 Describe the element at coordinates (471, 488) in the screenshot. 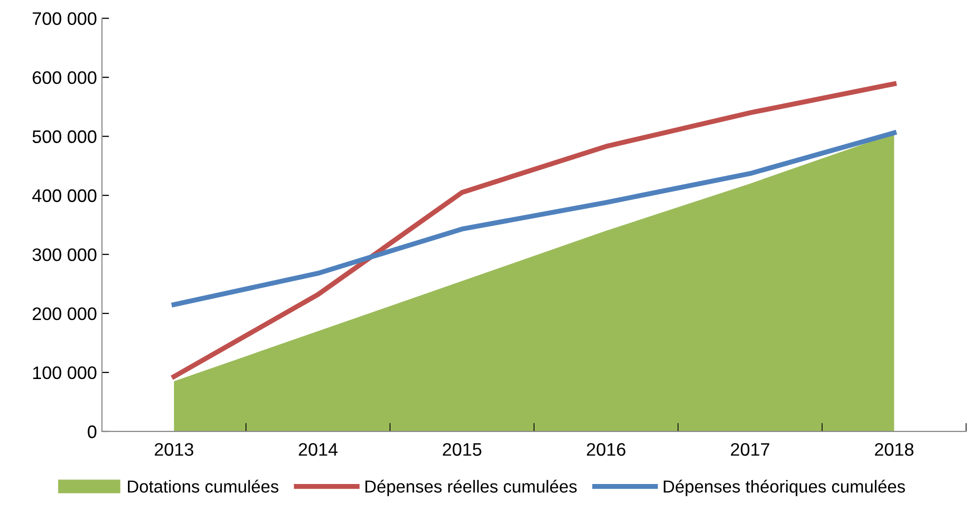

I see `legend-label: Dépenses réelles cumulées` at that location.